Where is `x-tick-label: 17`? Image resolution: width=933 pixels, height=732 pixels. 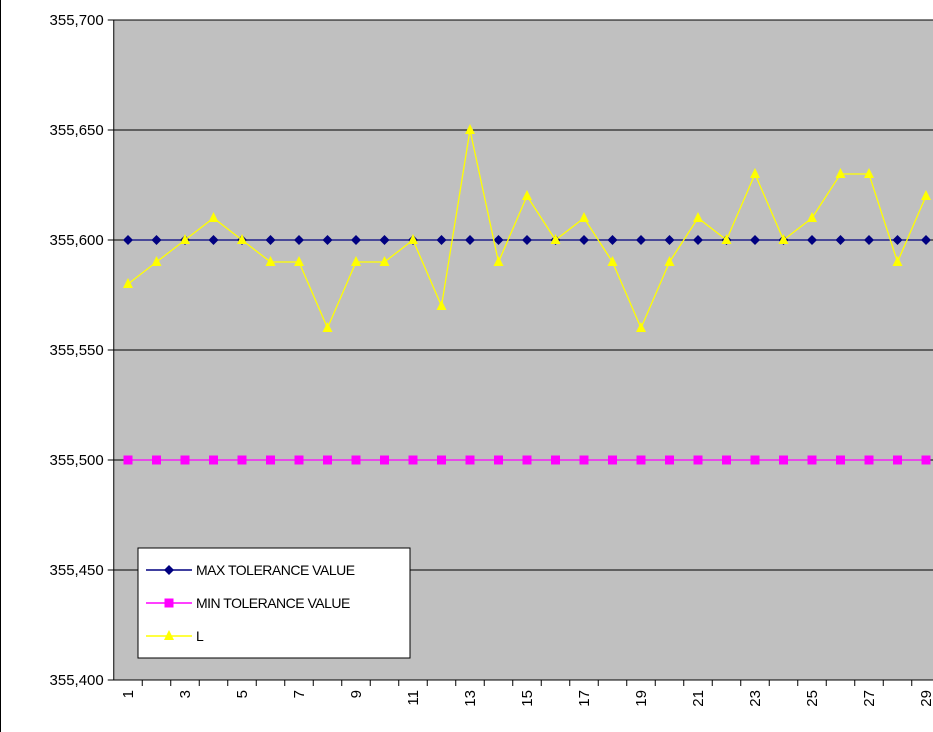
x-tick-label: 17 is located at coordinates (584, 698).